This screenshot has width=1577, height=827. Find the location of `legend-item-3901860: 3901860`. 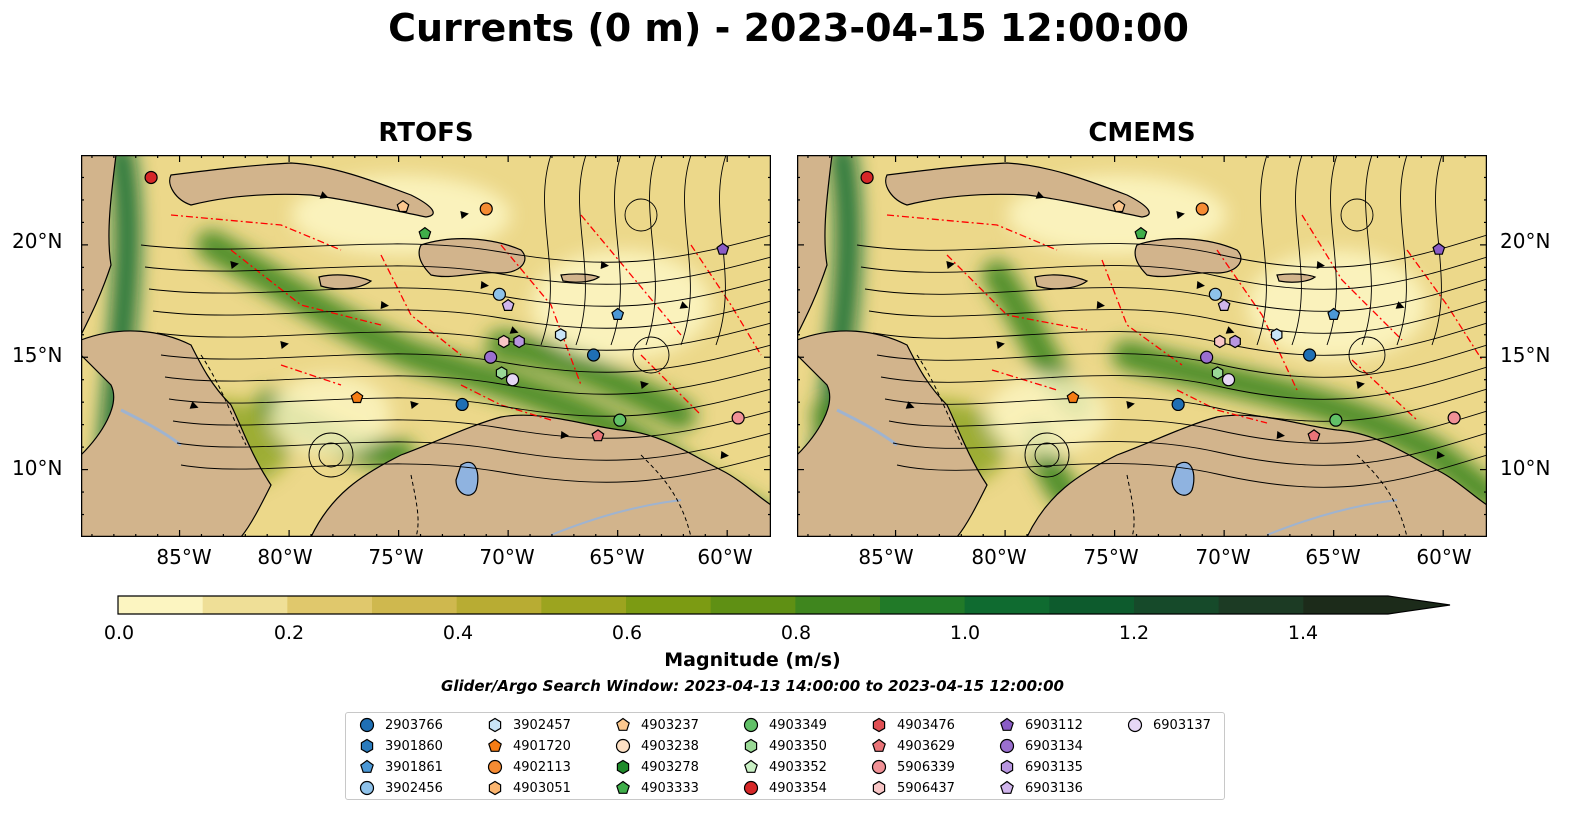

legend-item-3901860: 3901860 is located at coordinates (400, 746).